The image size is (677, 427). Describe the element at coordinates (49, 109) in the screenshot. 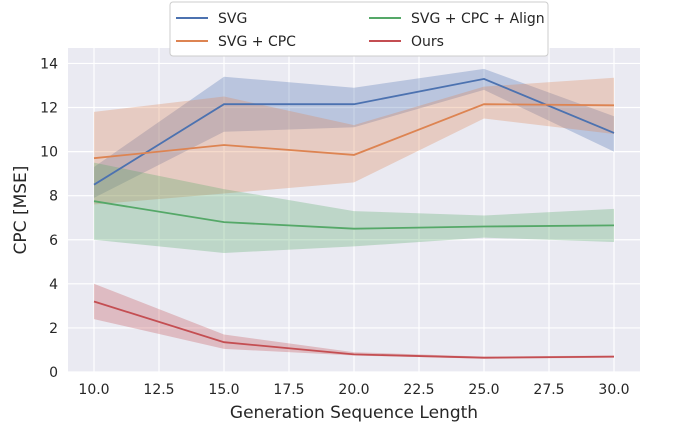

I see `y-tick-label: 12` at that location.